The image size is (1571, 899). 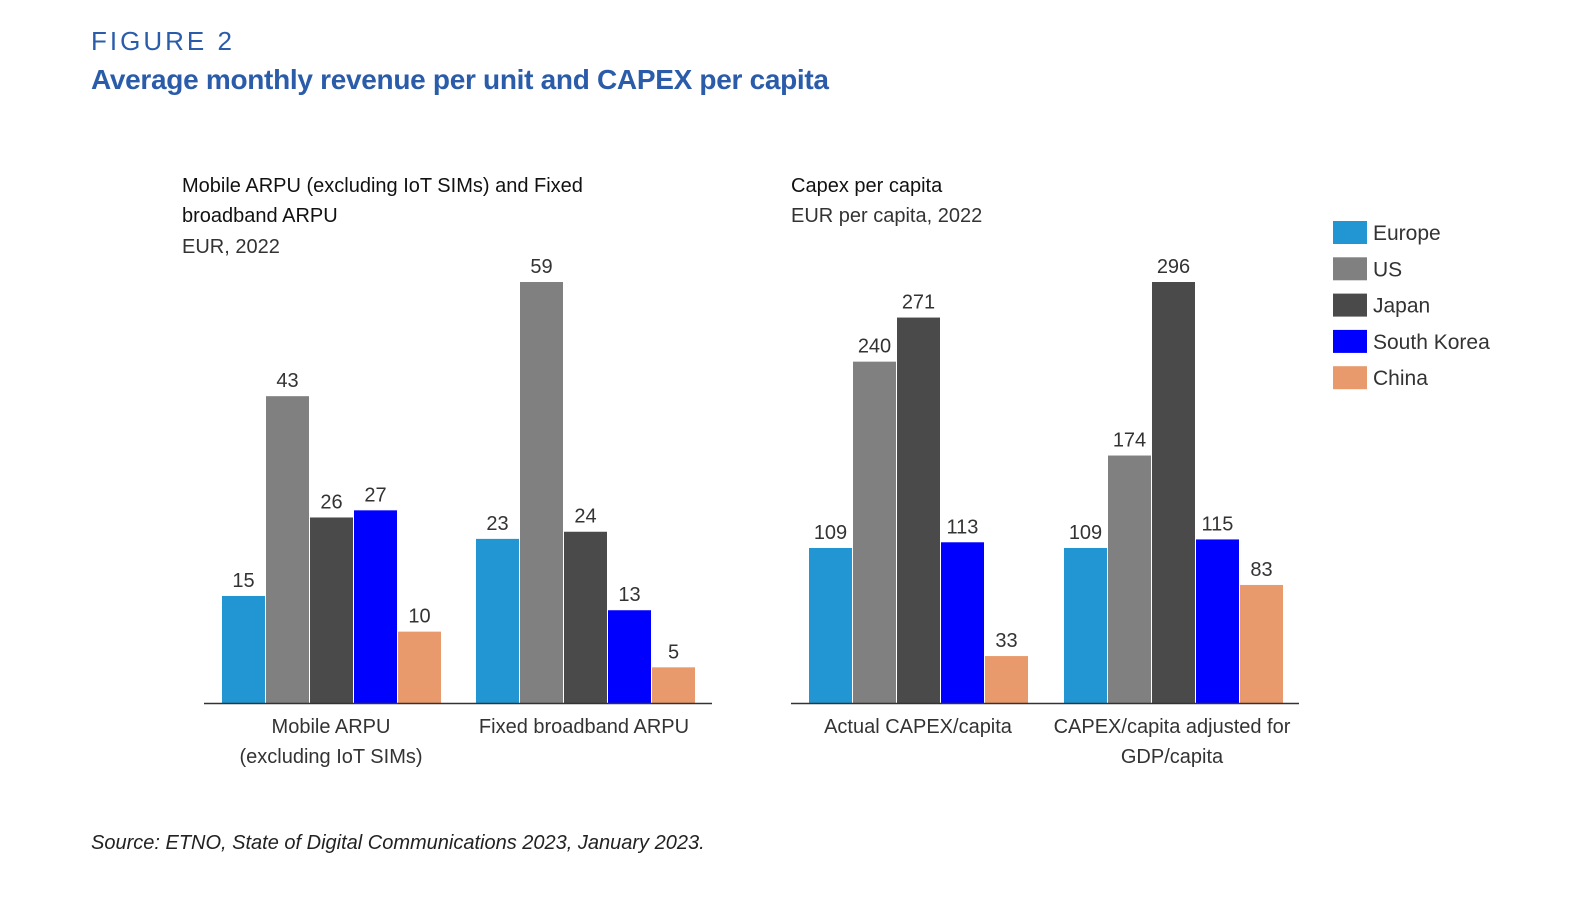 What do you see at coordinates (1172, 742) in the screenshot?
I see `category-label: CAPEX/capita adjusted for GDP/capita` at bounding box center [1172, 742].